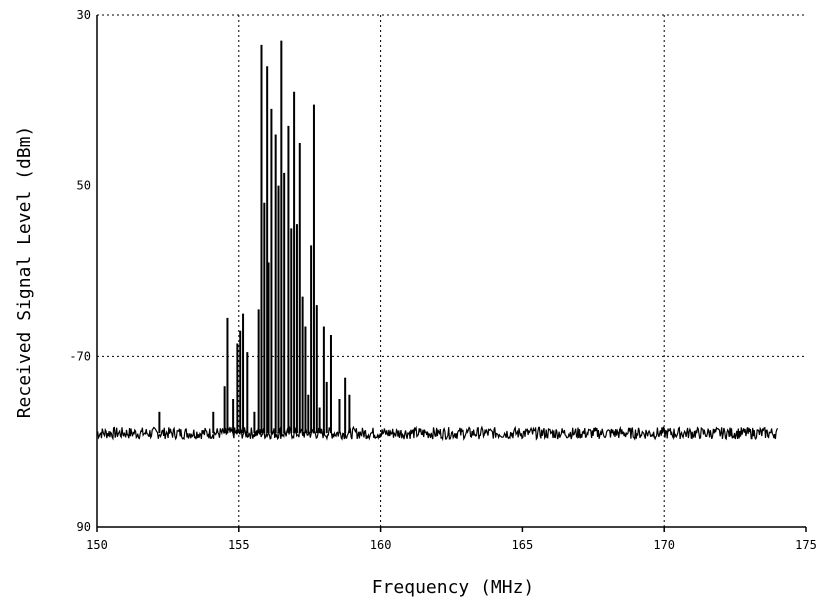 Image resolution: width=827 pixels, height=603 pixels. Describe the element at coordinates (381, 545) in the screenshot. I see `x-tick-label: 160` at that location.